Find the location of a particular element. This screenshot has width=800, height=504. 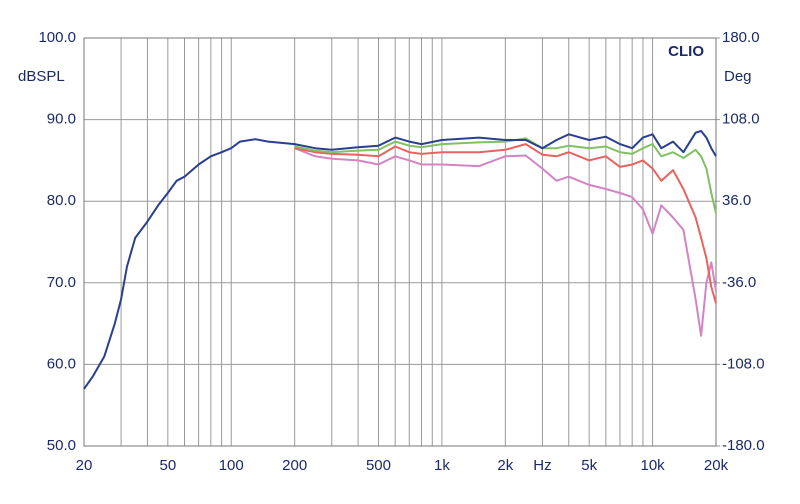

y-tick-label: 50.0 is located at coordinates (61, 445).